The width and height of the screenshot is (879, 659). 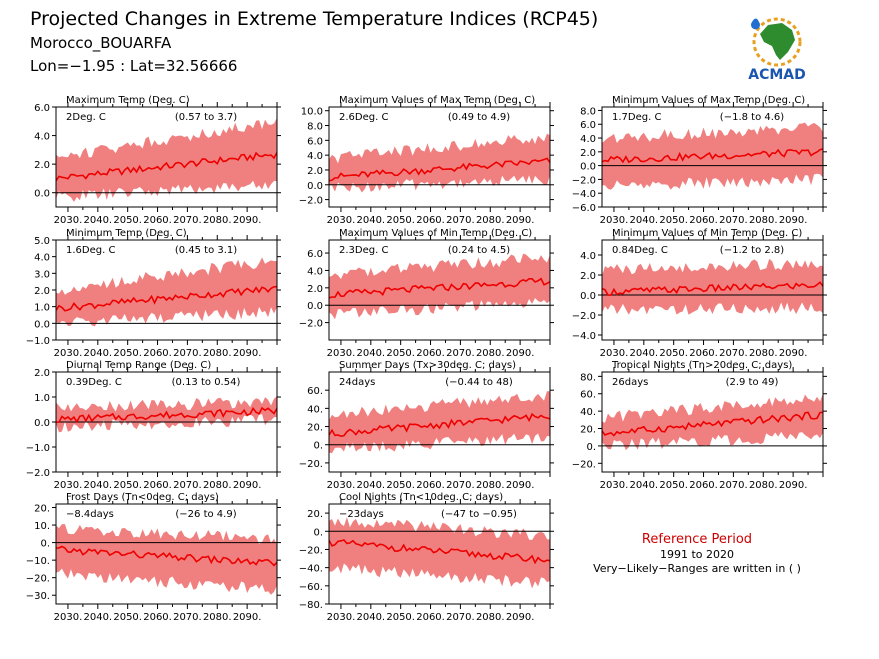 What do you see at coordinates (777, 75) in the screenshot?
I see `logo-text: ACMAD` at bounding box center [777, 75].